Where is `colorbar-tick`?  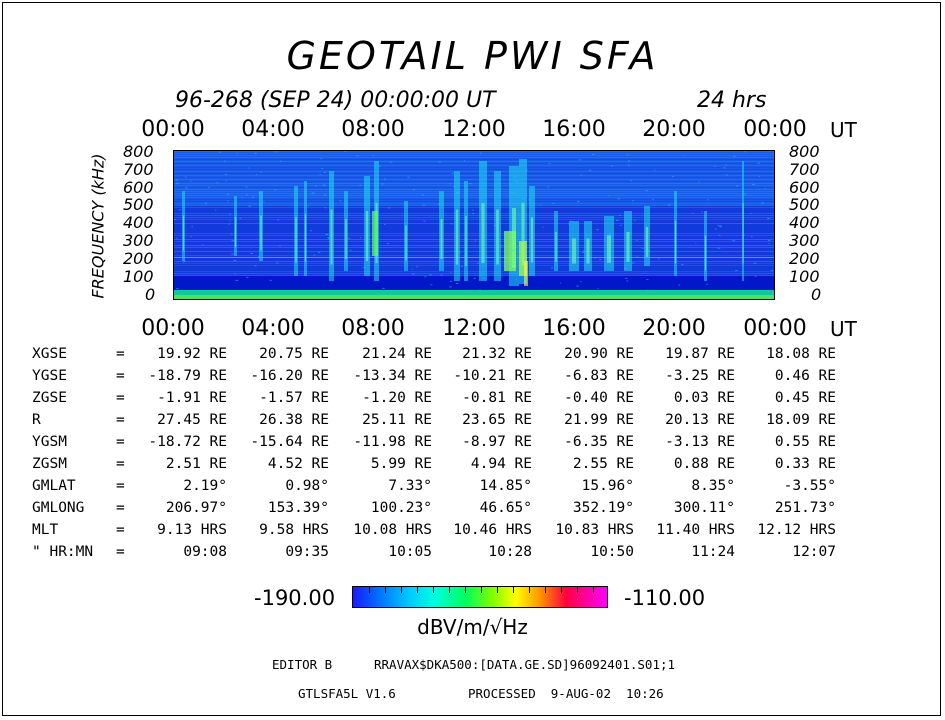 colorbar-tick is located at coordinates (401, 590).